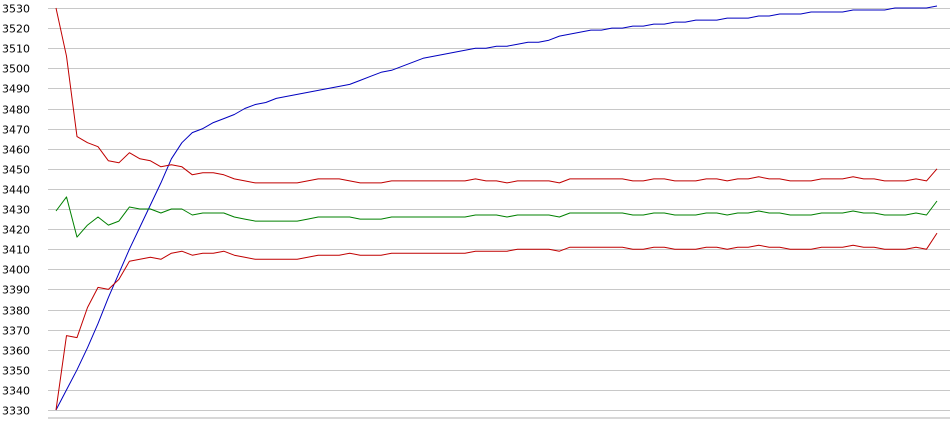  Describe the element at coordinates (16, 250) in the screenshot. I see `y-tick-label: 3410` at that location.